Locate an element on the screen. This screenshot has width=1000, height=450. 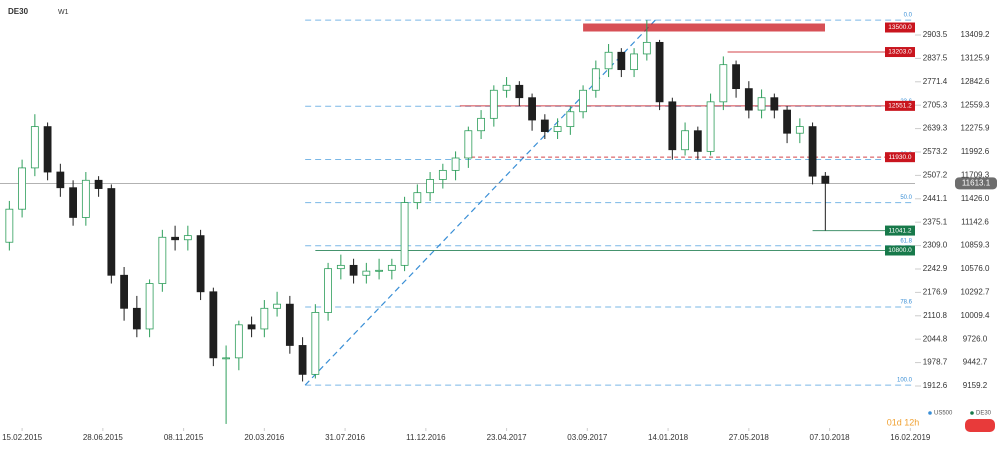
y2-tick-label: 2771.4 is located at coordinates (935, 81).